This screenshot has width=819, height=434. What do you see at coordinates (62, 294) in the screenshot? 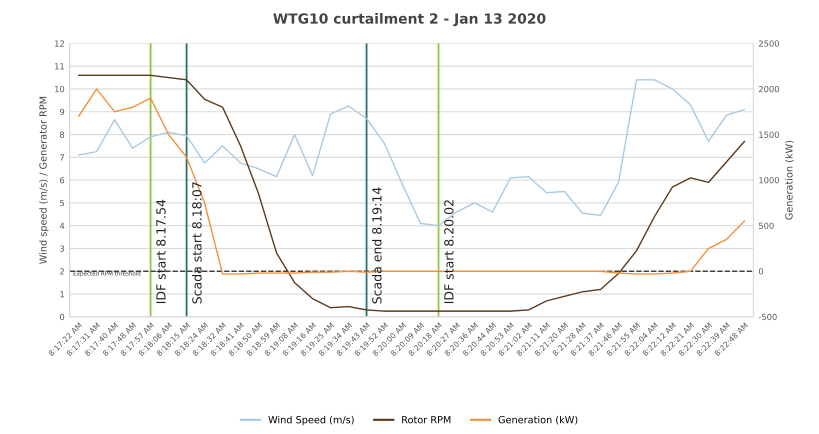
I see `y-tick-label: 1` at bounding box center [62, 294].